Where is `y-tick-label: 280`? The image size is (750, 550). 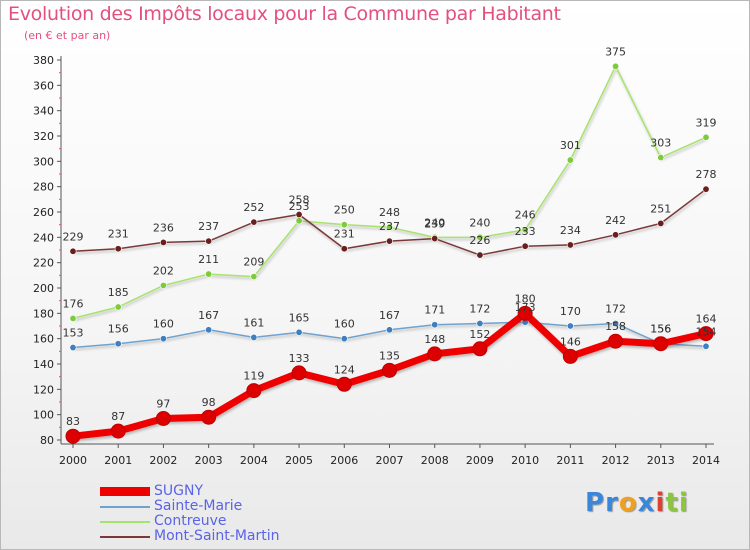
y-tick-label: 280 is located at coordinates (43, 187).